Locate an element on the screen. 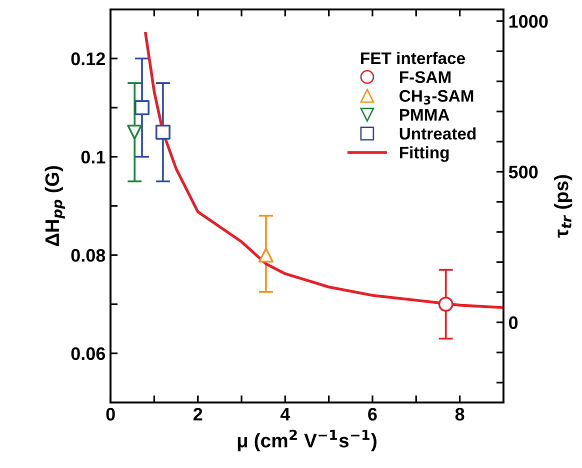 This screenshot has height=468, width=582. legend-label: Untreated is located at coordinates (438, 133).